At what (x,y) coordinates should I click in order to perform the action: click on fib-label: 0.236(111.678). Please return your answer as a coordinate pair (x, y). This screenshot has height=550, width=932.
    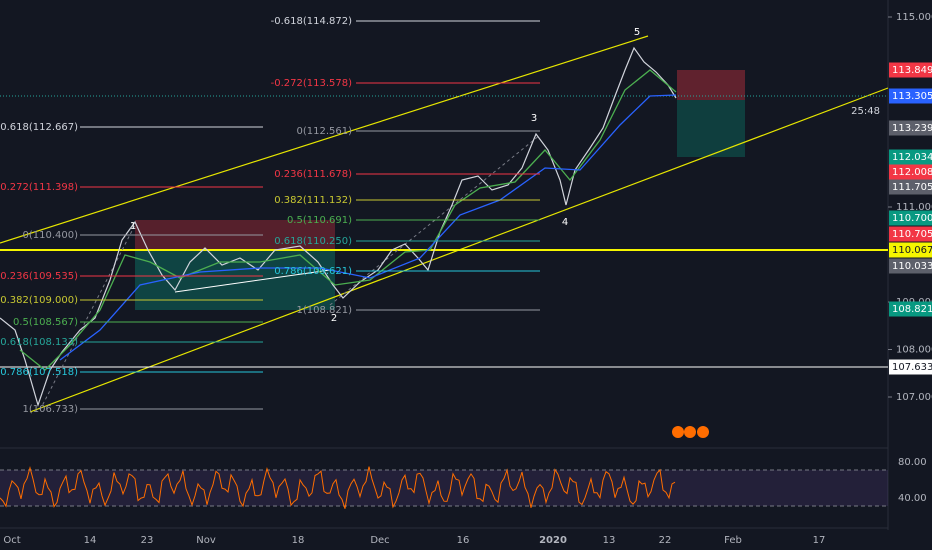
    Looking at the image, I should click on (313, 174).